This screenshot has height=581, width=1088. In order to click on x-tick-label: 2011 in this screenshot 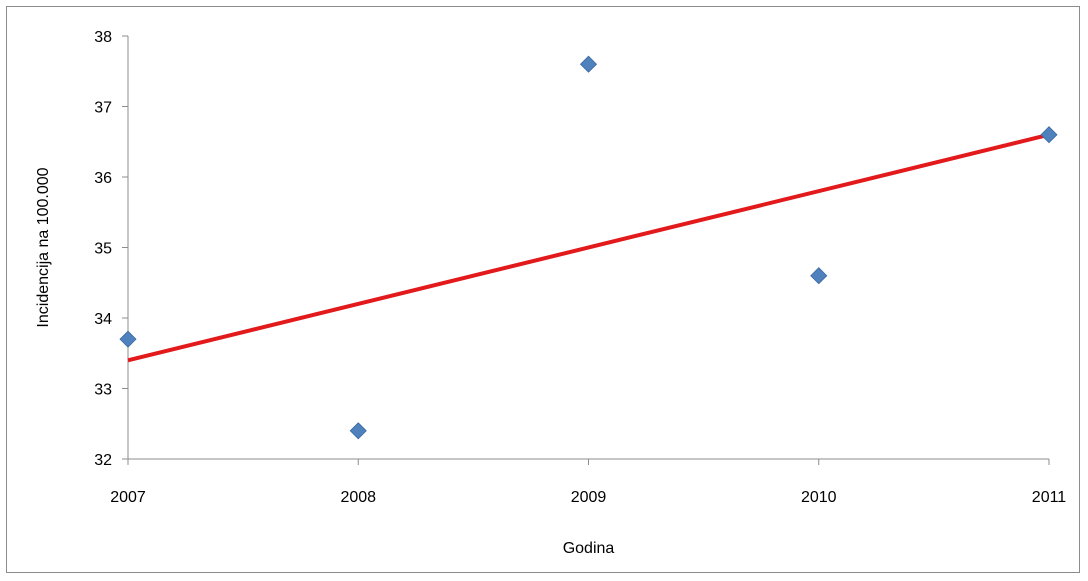, I will do `click(1049, 497)`.